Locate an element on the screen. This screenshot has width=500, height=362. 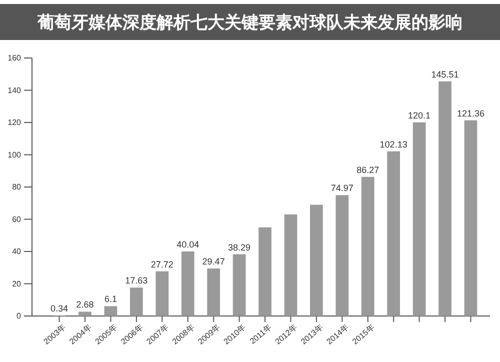
data-label: 145.51 is located at coordinates (445, 74).